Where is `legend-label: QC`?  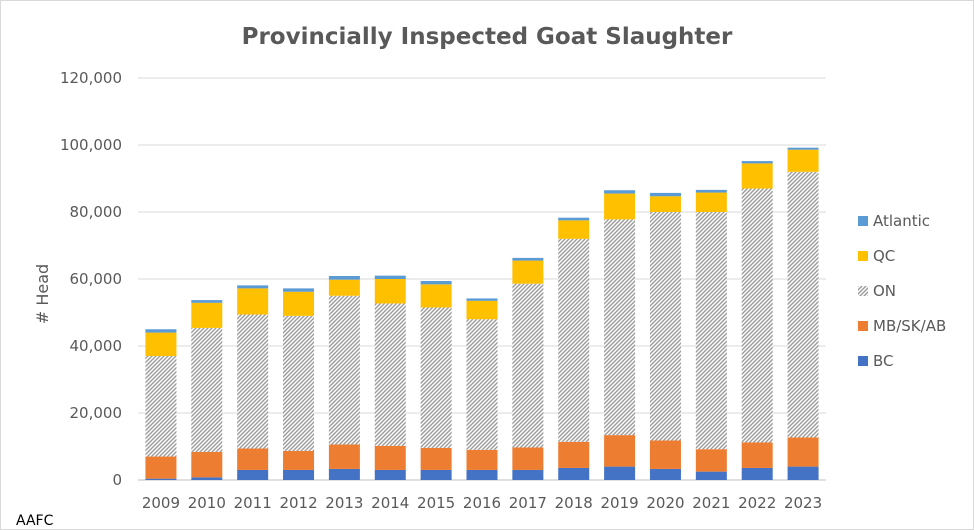 legend-label: QC is located at coordinates (884, 256).